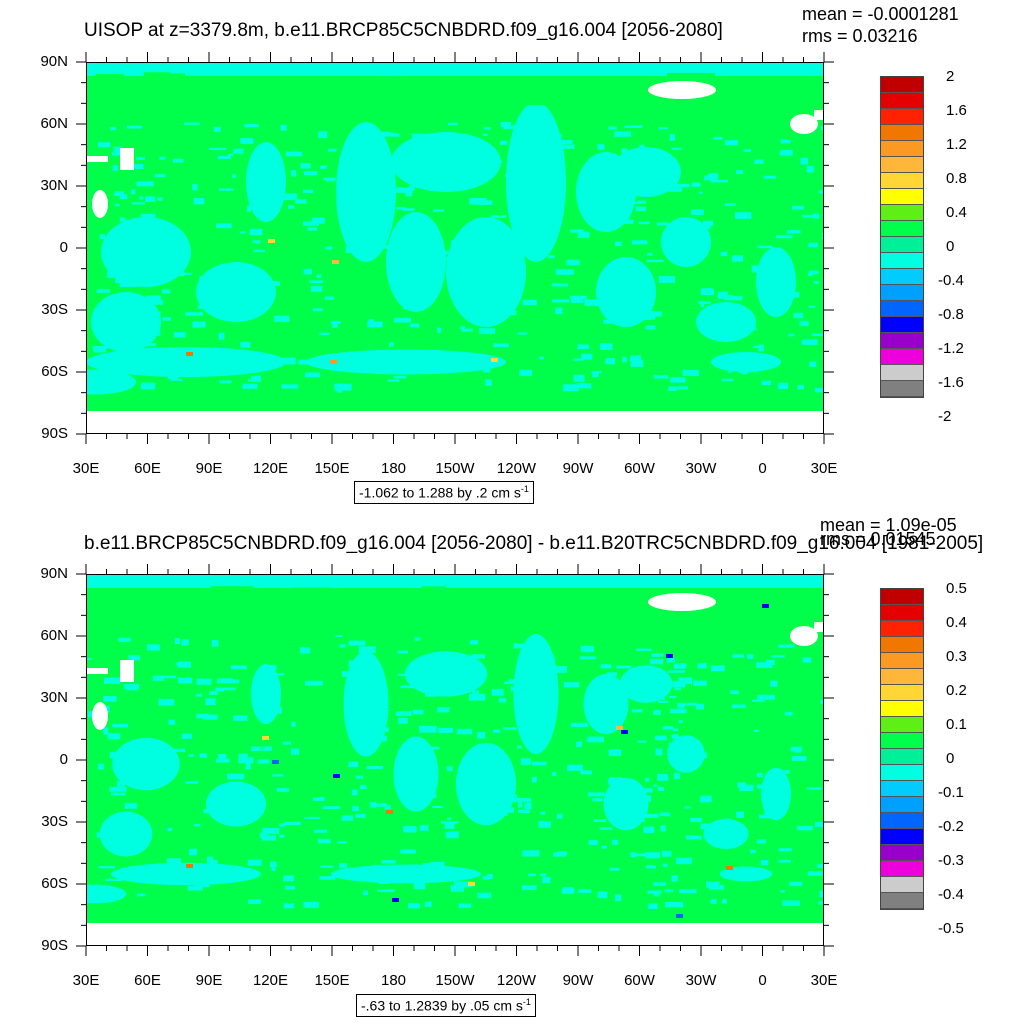 The image size is (1024, 1024). I want to click on x-tick-label: 180, so click(393, 468).